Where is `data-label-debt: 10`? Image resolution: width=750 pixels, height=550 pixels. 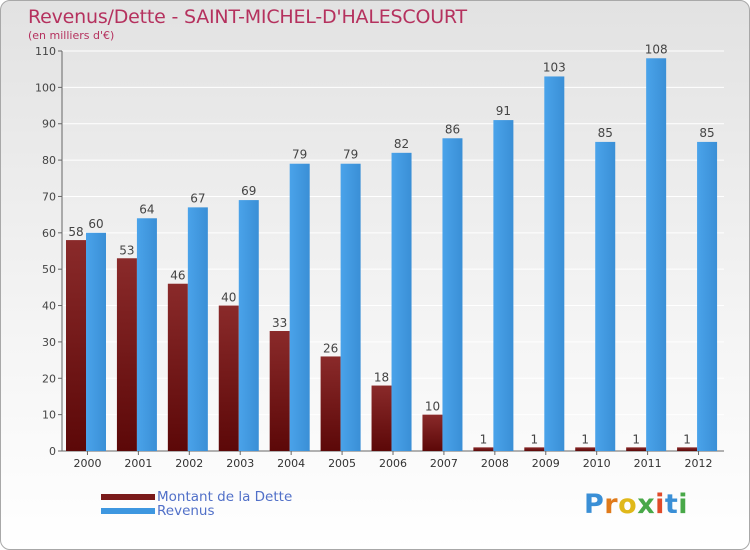
data-label-debt: 10 is located at coordinates (432, 407).